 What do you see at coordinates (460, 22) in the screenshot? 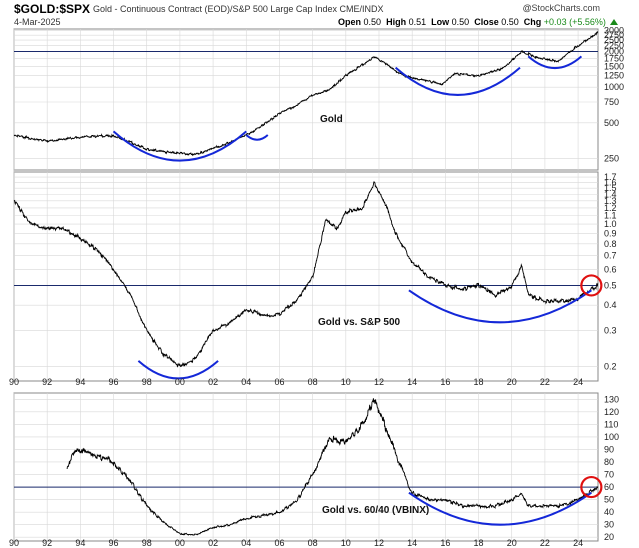
I see `low-value: 0.50` at bounding box center [460, 22].